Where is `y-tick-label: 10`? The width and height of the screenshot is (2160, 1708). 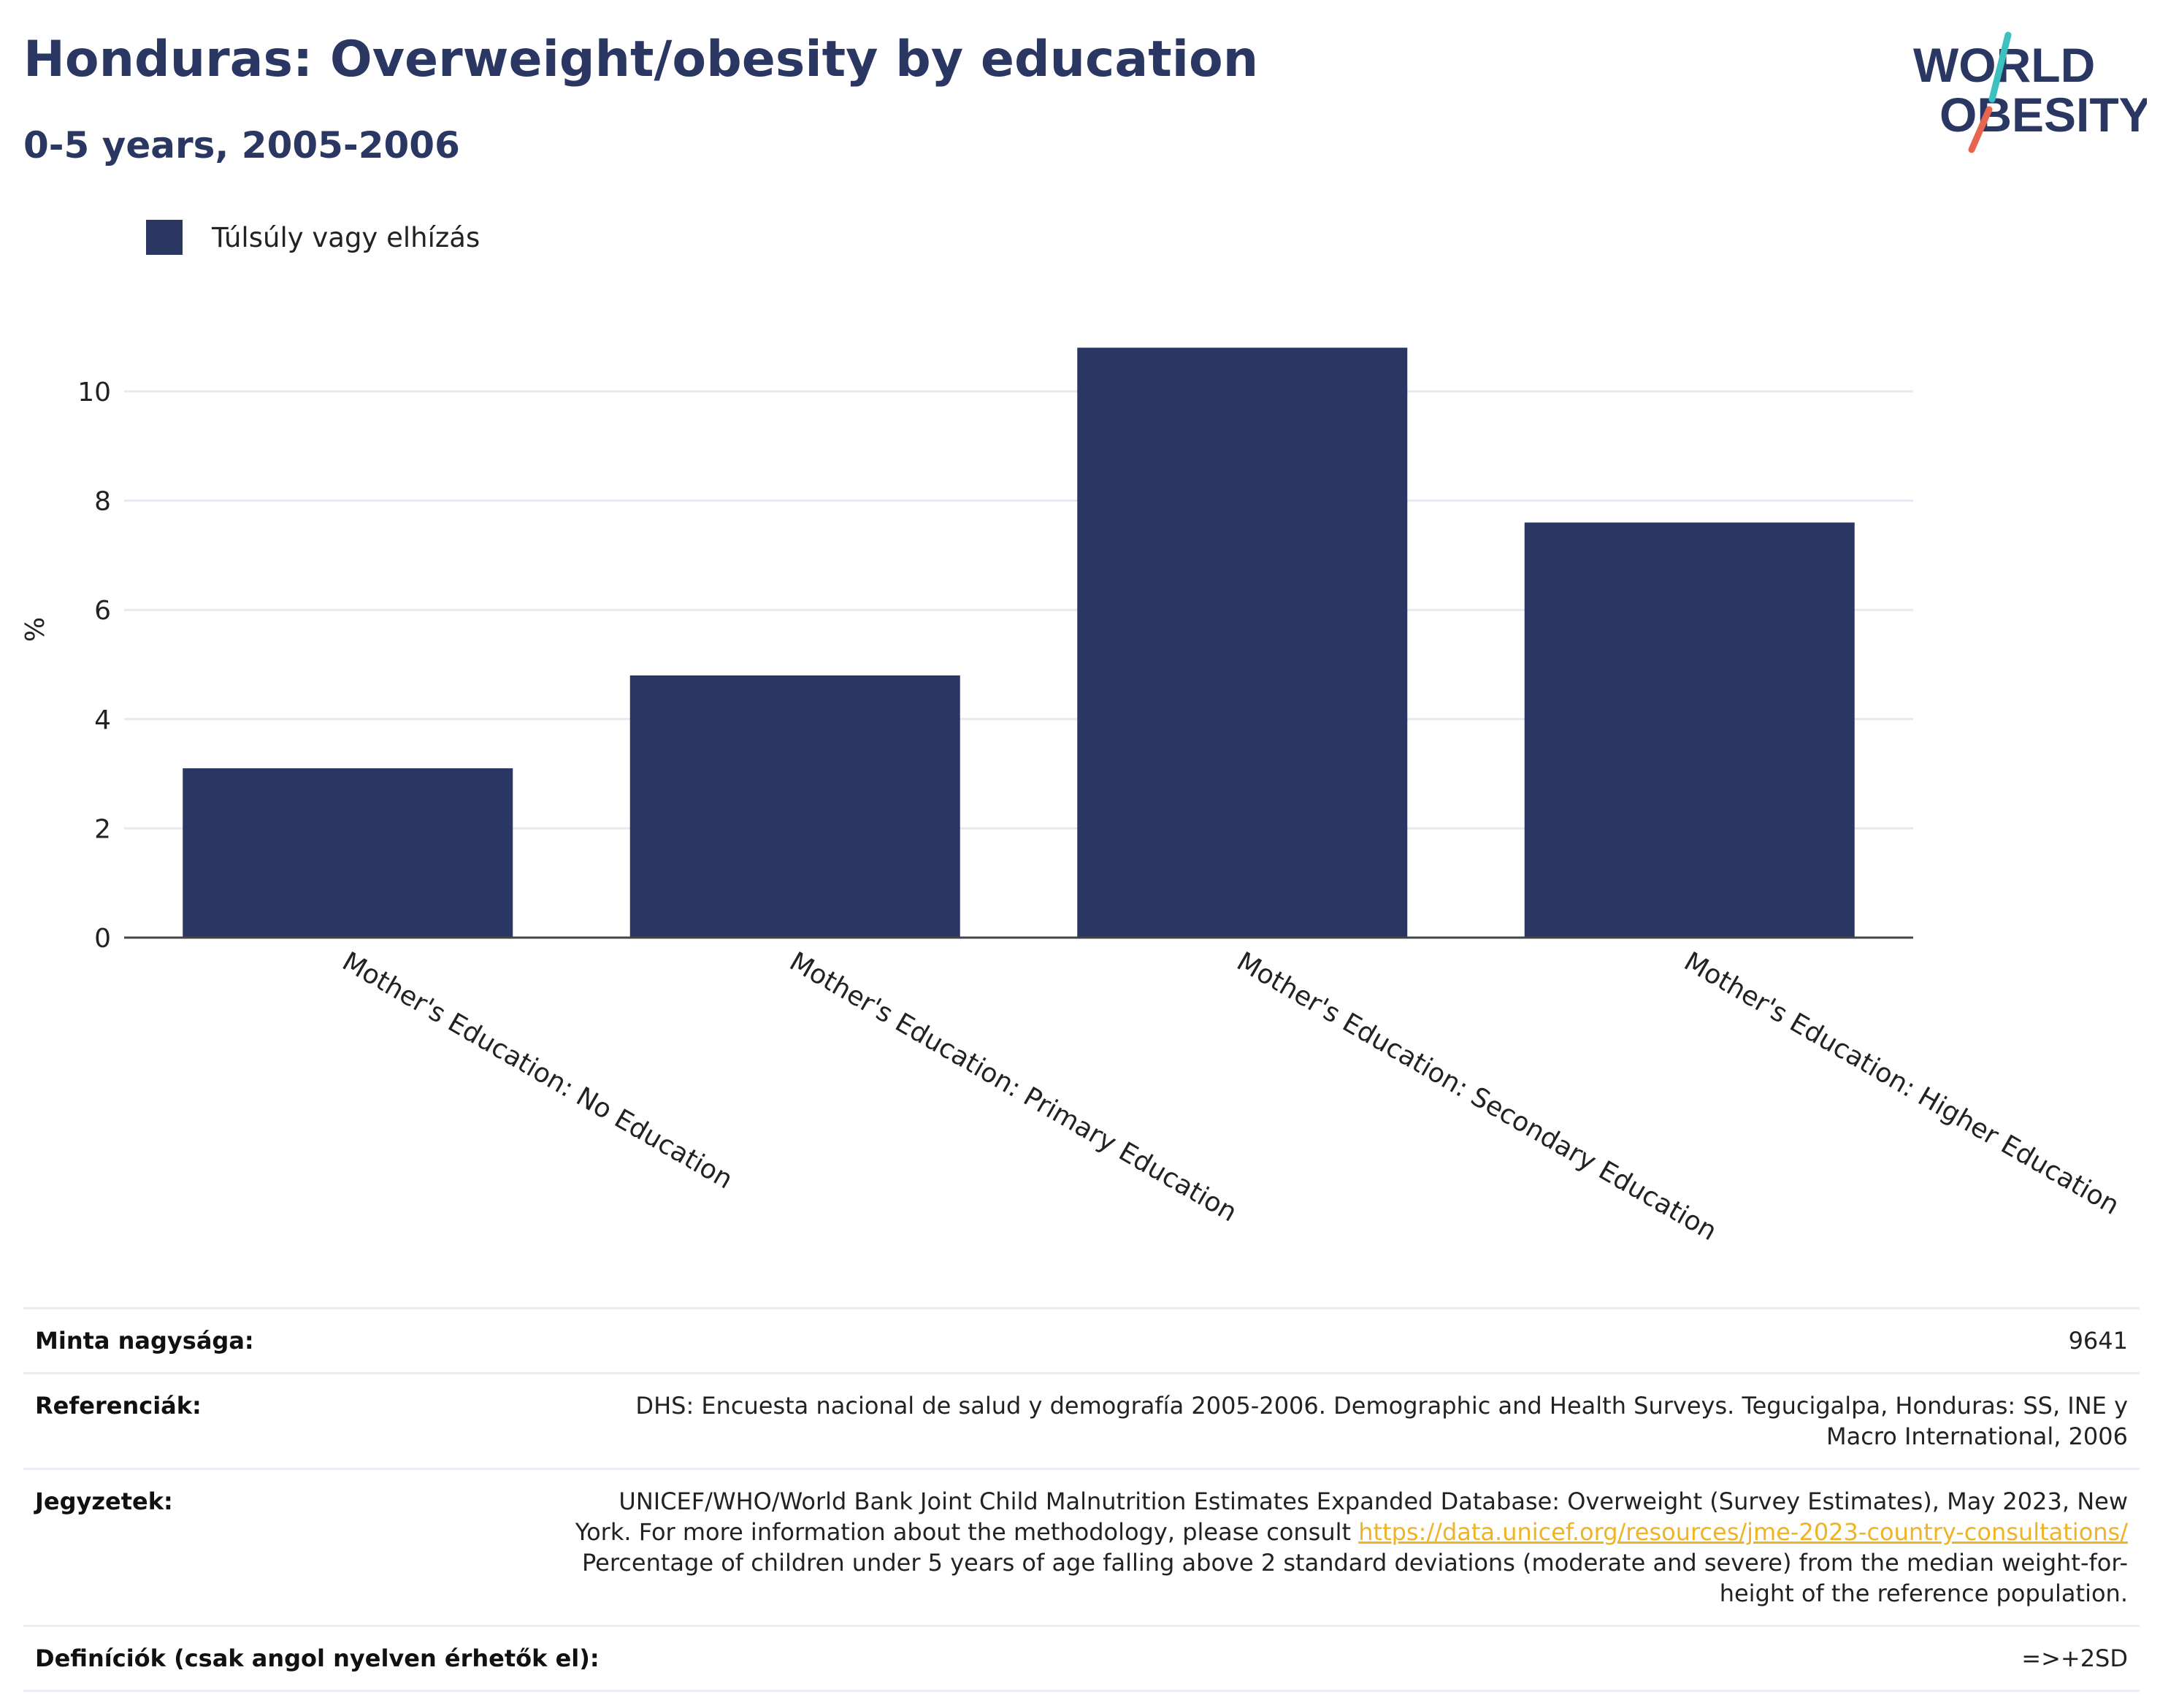 y-tick-label: 10 is located at coordinates (94, 392).